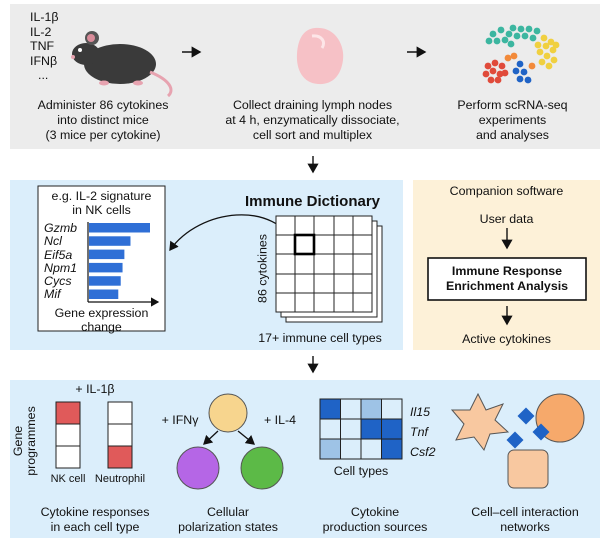 The height and width of the screenshot is (541, 607). I want to click on gene-label: Gzmb, so click(61, 228).